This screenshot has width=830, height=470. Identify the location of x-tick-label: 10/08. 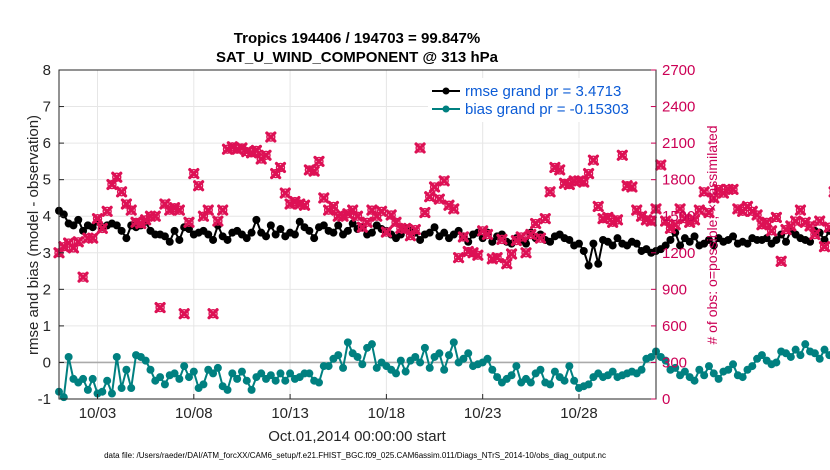
(194, 413).